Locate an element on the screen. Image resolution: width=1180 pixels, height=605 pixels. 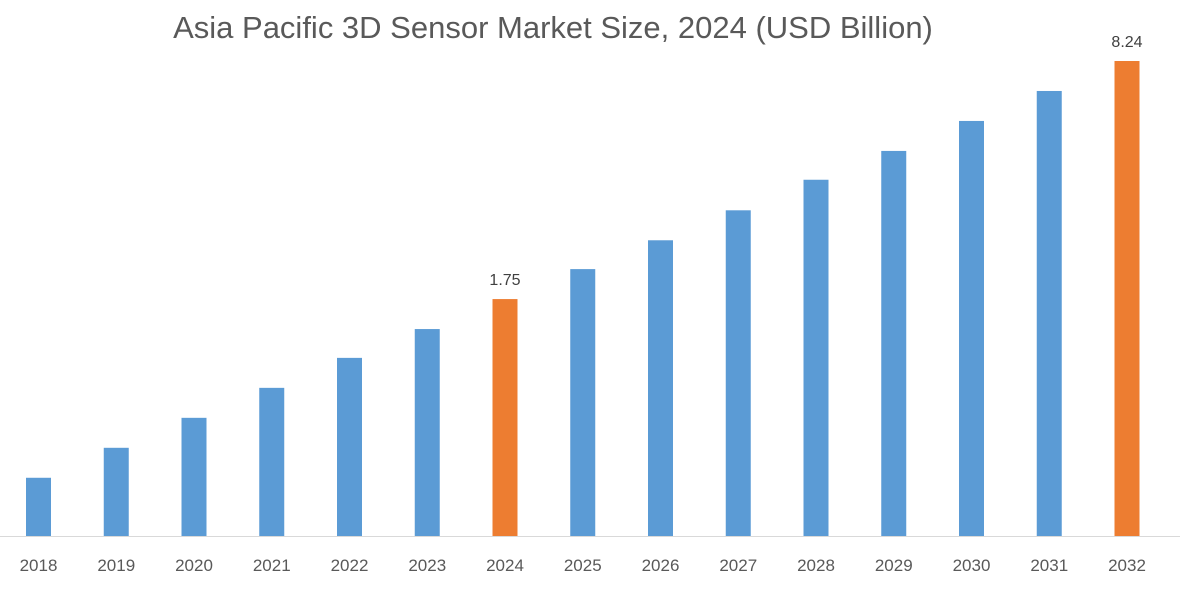
bar-2029 is located at coordinates (894, 343).